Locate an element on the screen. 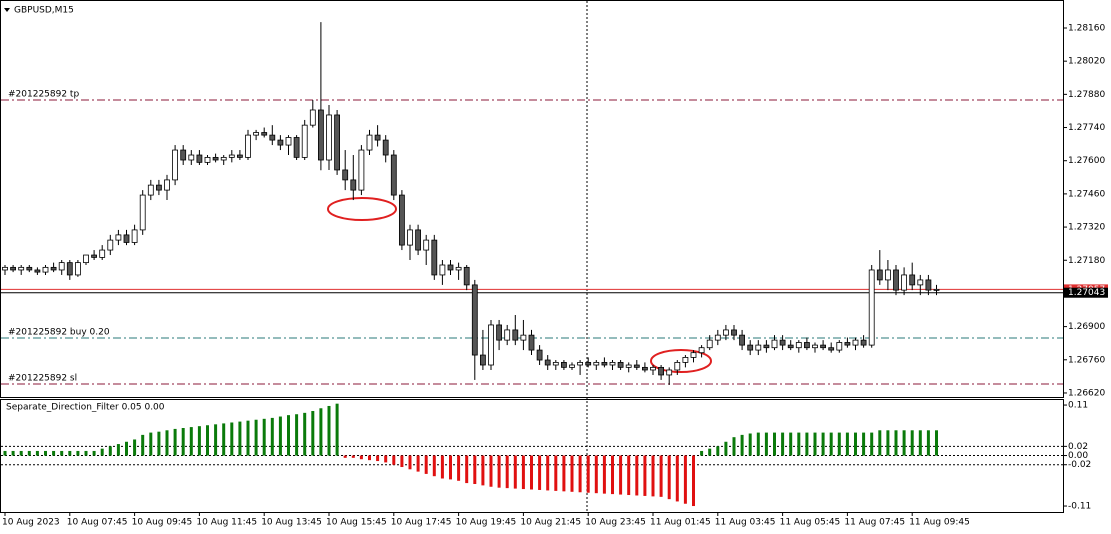 This screenshot has width=1111, height=534. chart-title: GBPUSD,M15 is located at coordinates (44, 11).